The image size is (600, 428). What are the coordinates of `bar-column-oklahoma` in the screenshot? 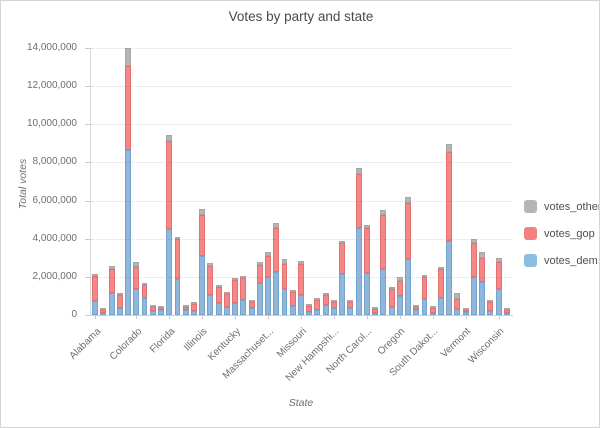 It's located at (391, 181).